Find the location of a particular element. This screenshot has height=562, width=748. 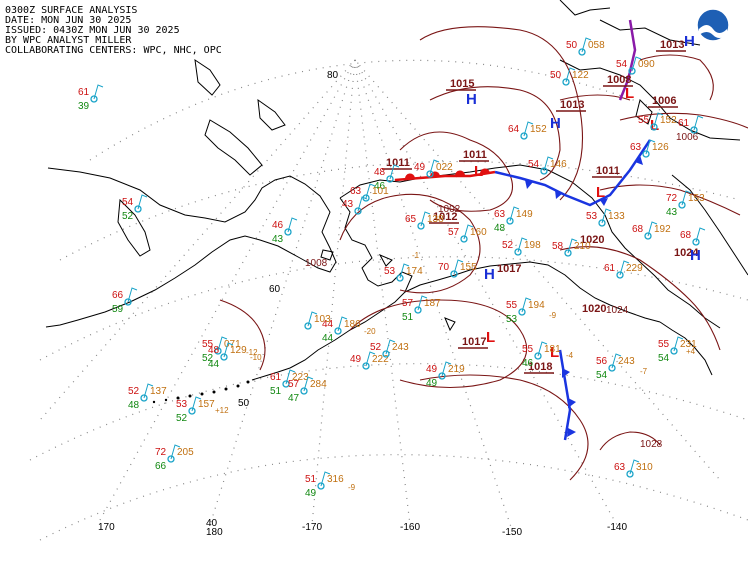

station-plot: 50 058 is located at coordinates (585, 46).